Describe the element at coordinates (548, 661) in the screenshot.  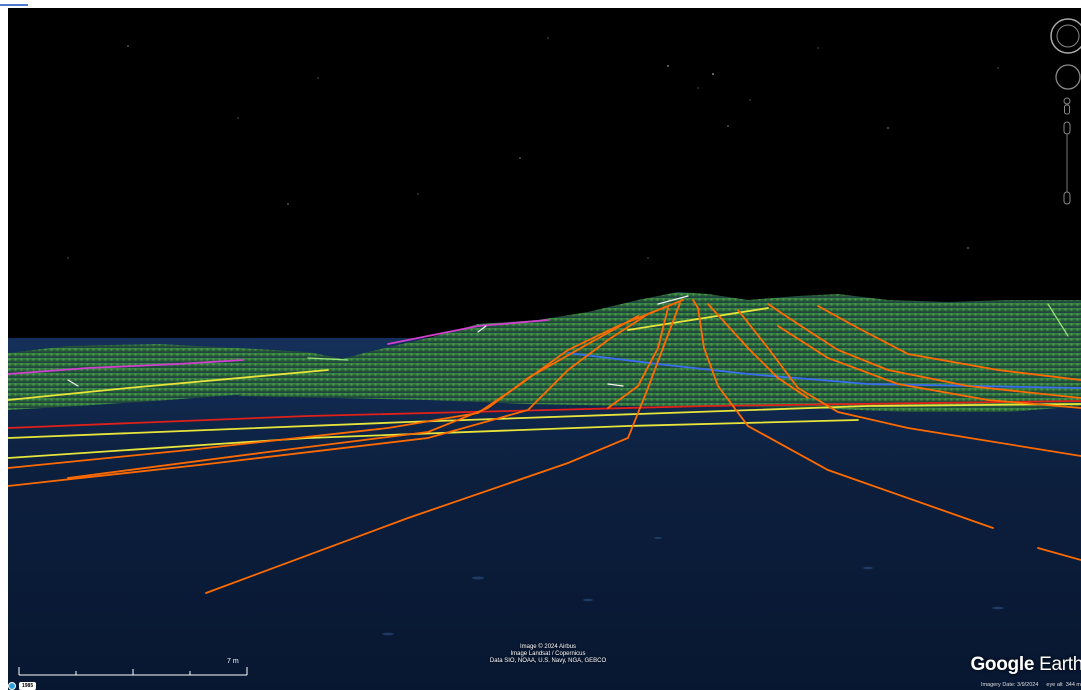
I see `attribution-line-3: Data SIO, NOAA, U.S. Navy, NGA, GEBCO` at that location.